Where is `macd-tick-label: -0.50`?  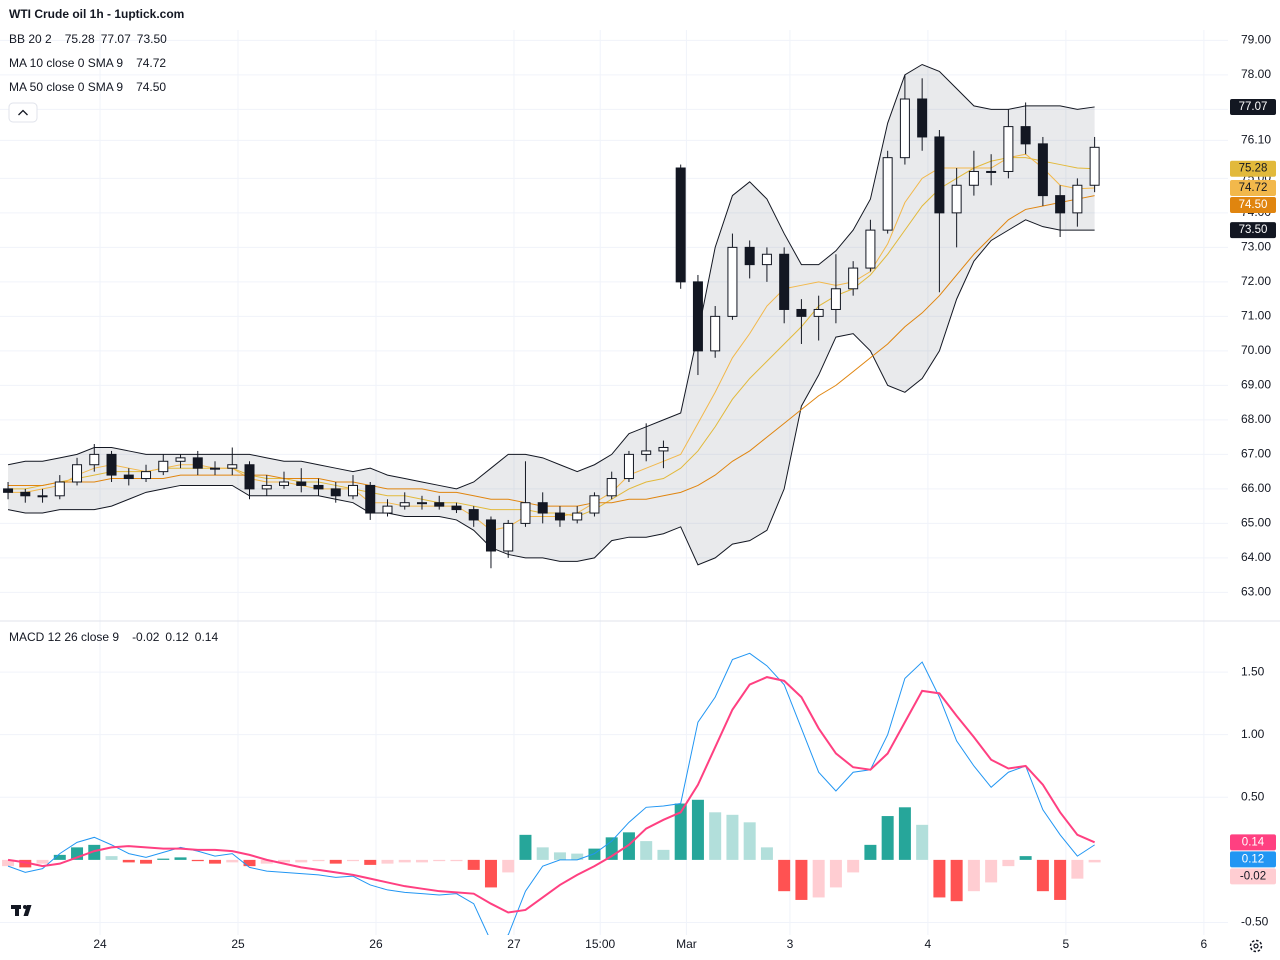 macd-tick-label: -0.50 is located at coordinates (1255, 922).